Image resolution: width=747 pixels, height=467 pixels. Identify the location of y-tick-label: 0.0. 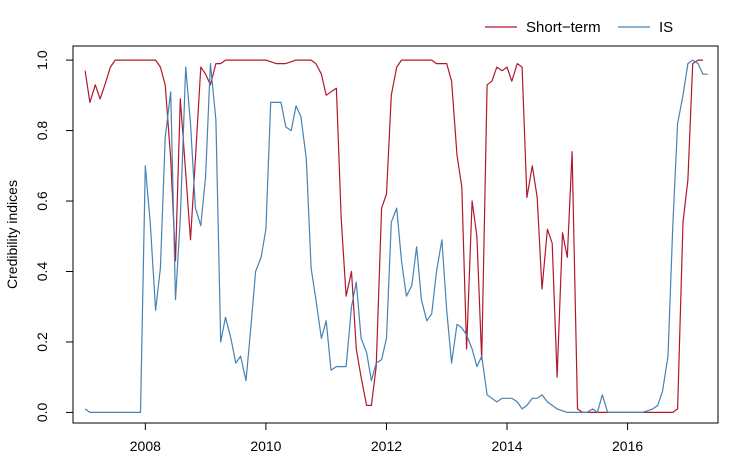
(42, 412).